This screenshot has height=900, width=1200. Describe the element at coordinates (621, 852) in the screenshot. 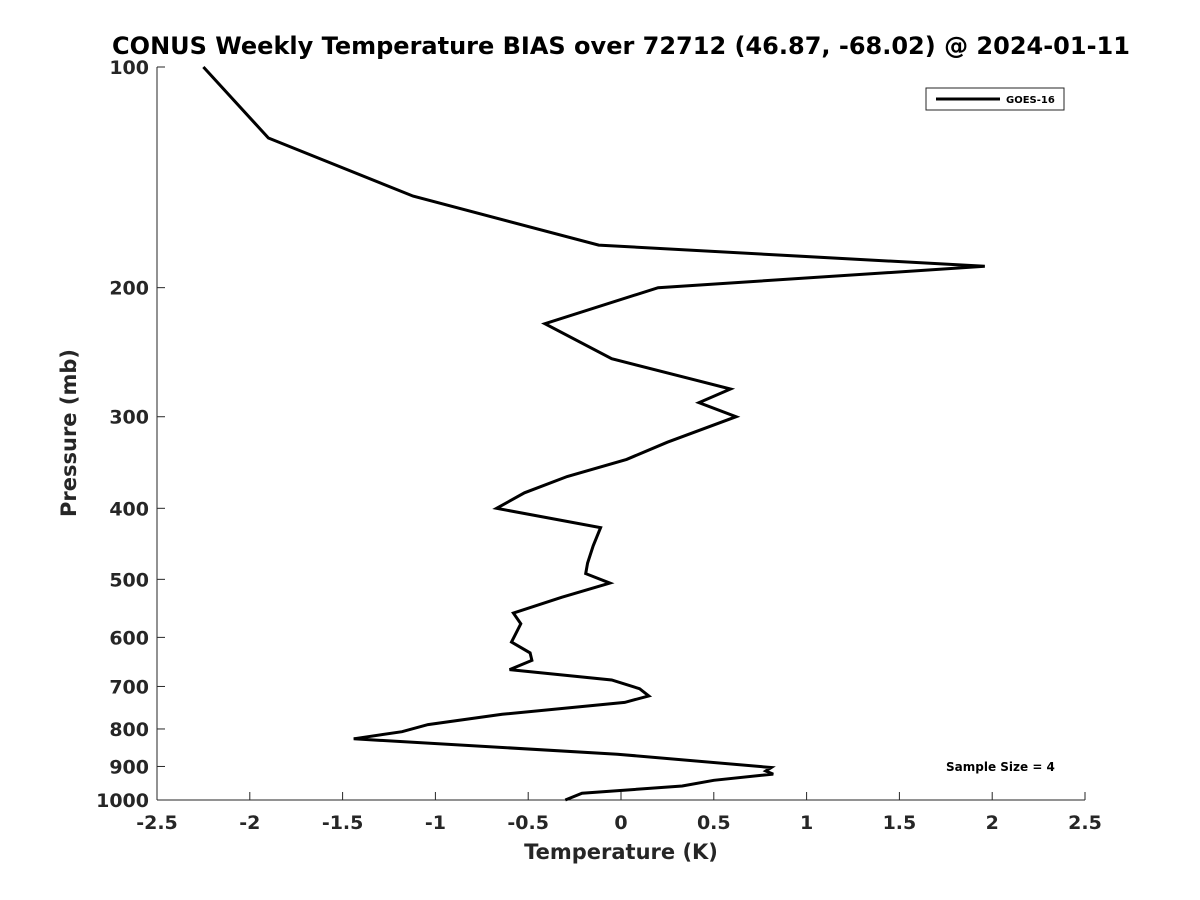

I see `x-axis-label: Temperature (K)` at that location.